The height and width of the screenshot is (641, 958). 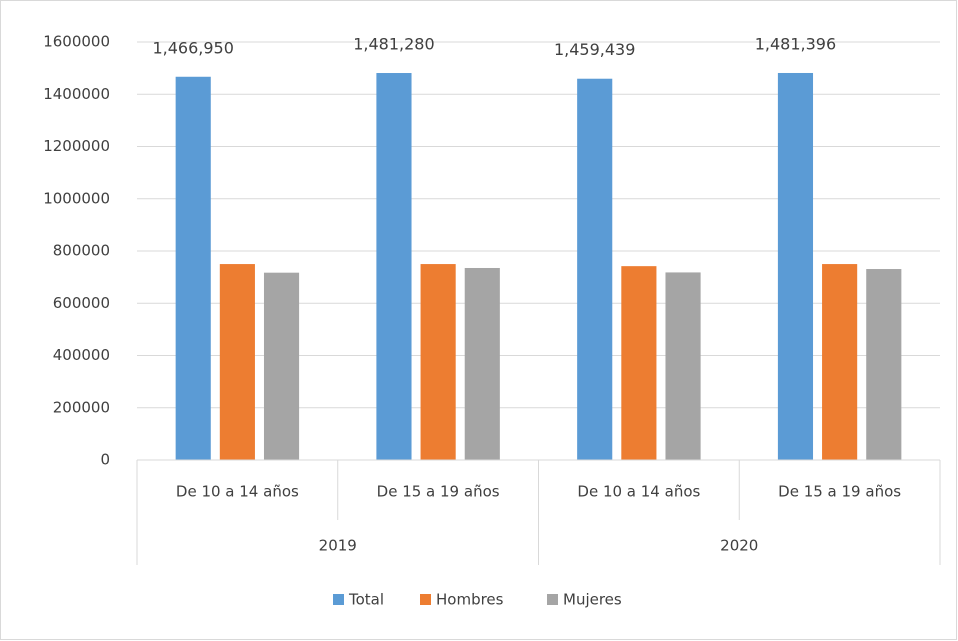 I want to click on y-tick-label: 1000000, so click(x=76, y=198).